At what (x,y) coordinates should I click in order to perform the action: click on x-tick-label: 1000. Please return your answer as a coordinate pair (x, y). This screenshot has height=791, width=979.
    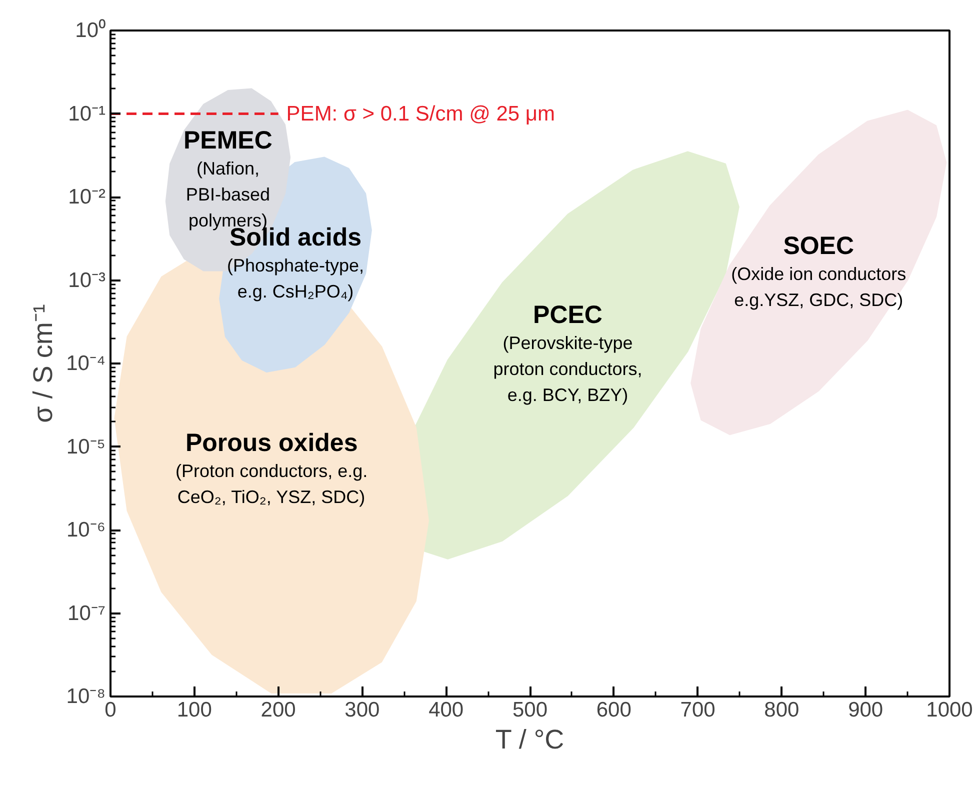
    Looking at the image, I should click on (949, 710).